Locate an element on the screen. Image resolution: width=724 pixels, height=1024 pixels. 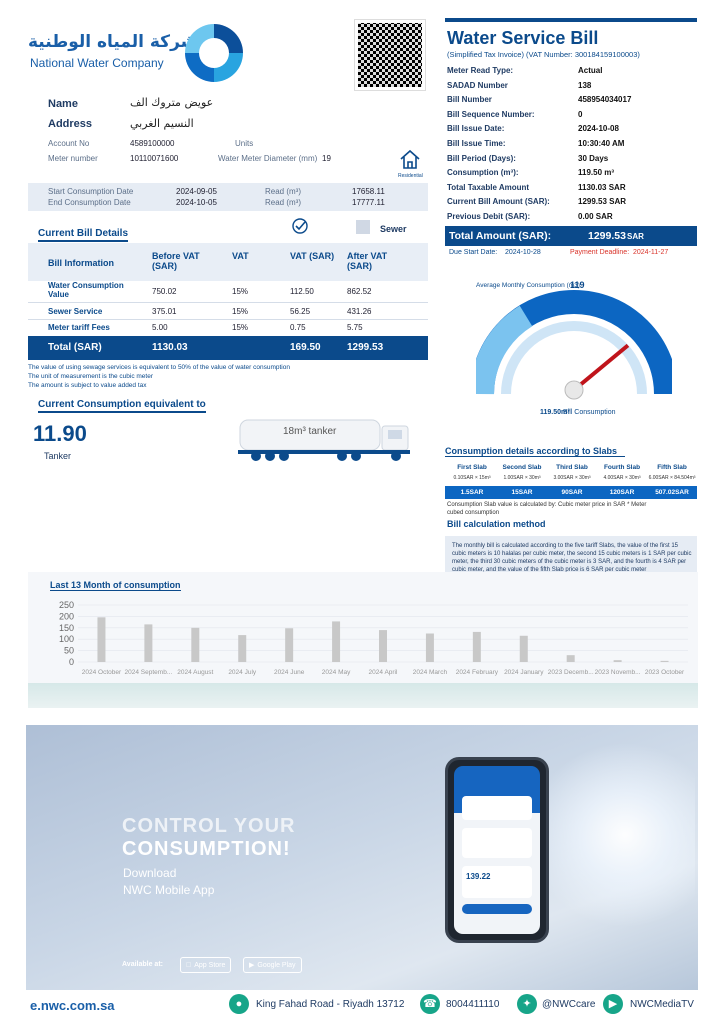
slab-rate: 0.10SAR × 15m³ is located at coordinates (472, 478).